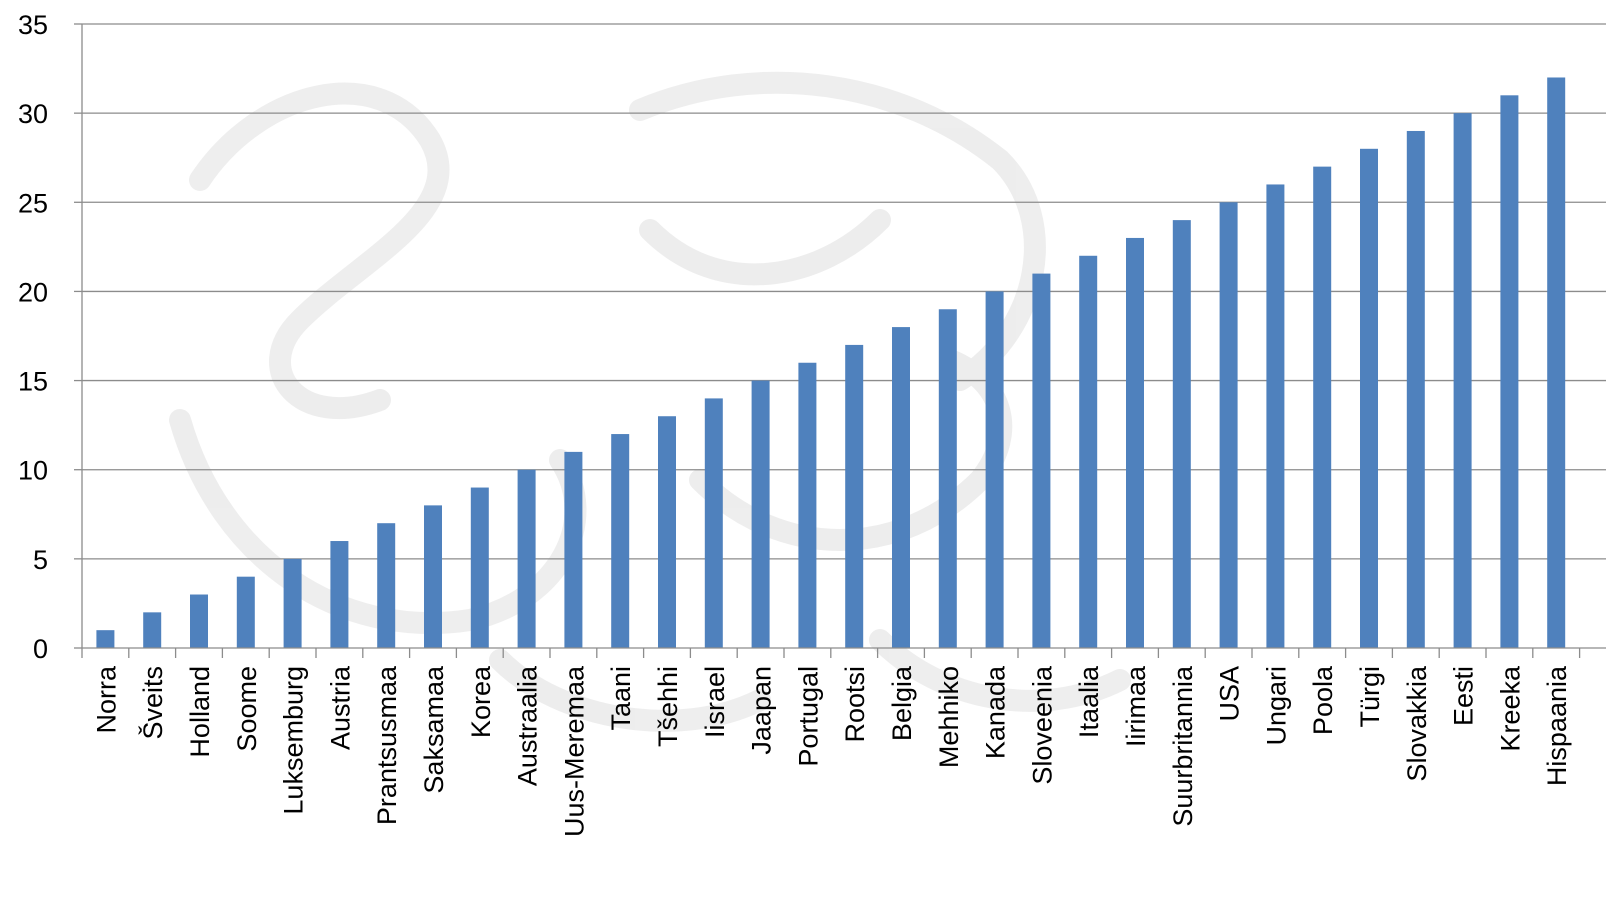  What do you see at coordinates (247, 709) in the screenshot?
I see `x-category-label: Soome` at bounding box center [247, 709].